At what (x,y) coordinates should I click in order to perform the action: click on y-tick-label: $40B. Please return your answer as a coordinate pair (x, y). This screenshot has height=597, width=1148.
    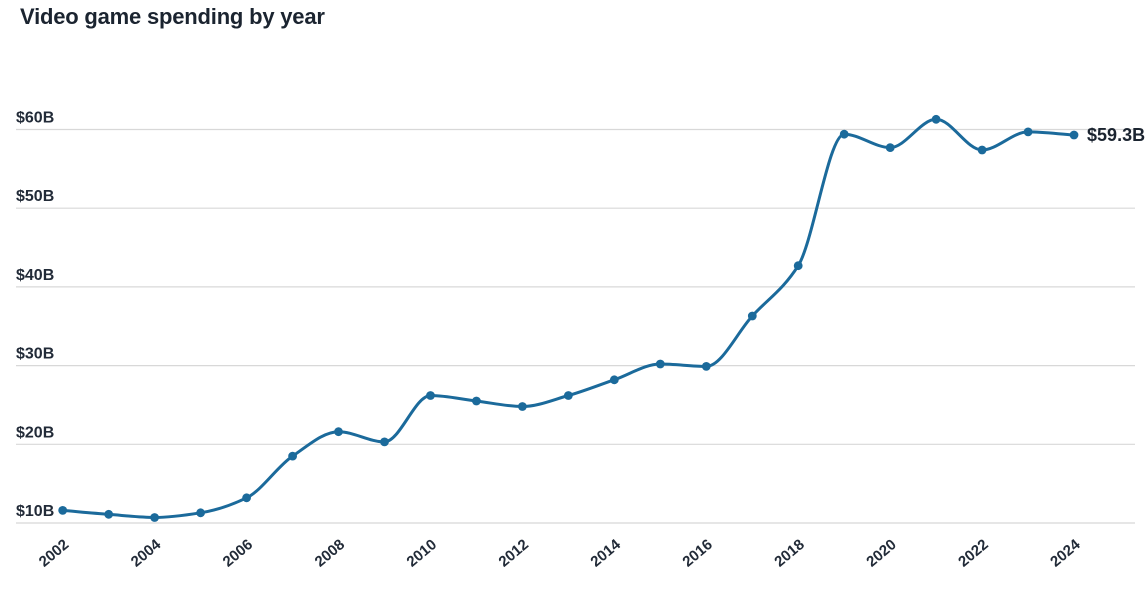
    Looking at the image, I should click on (35, 275).